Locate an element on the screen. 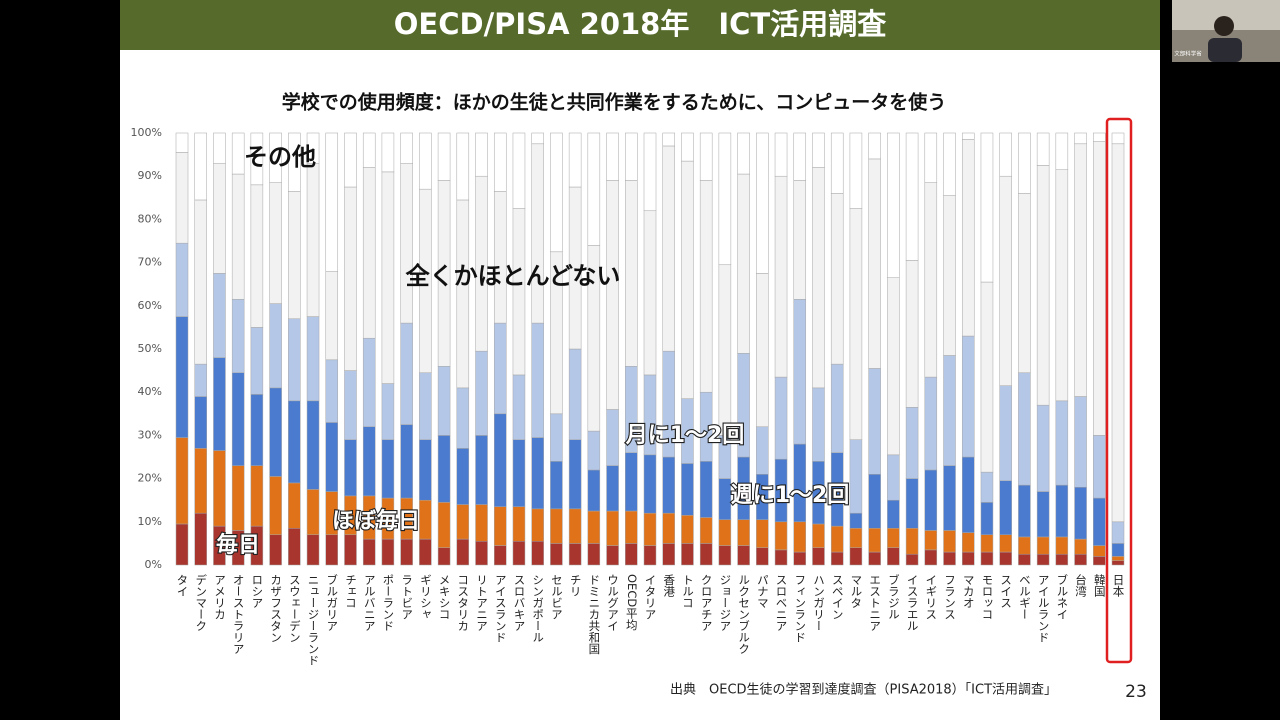  x-tick-label: アイルランド is located at coordinates (1044, 608).